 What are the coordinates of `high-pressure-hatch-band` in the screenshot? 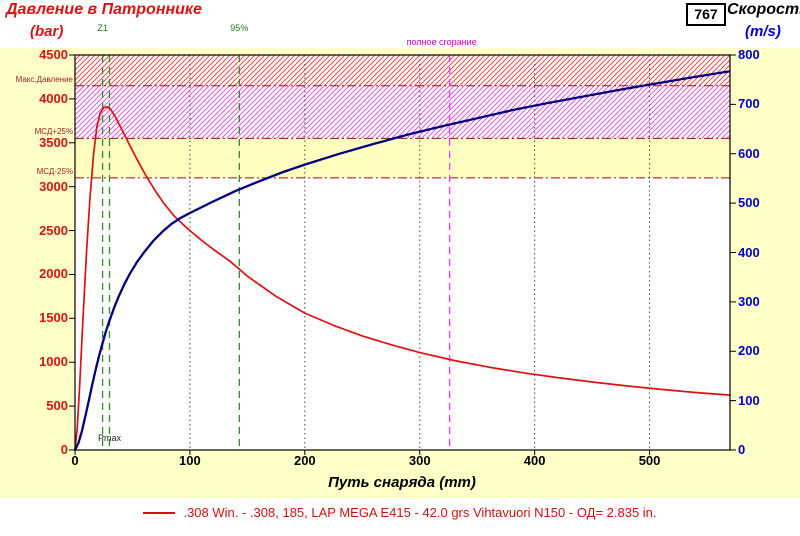 It's located at (402, 112).